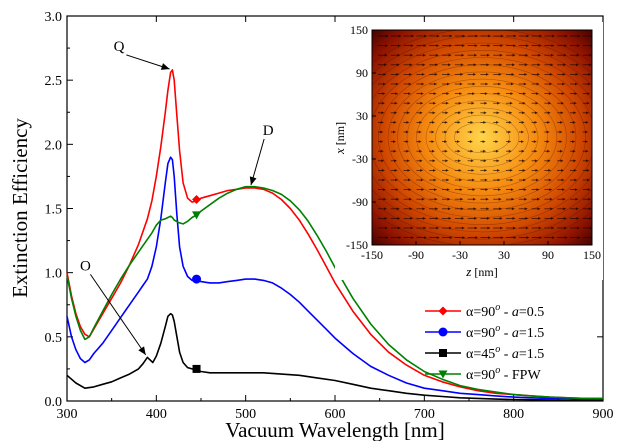 The width and height of the screenshot is (621, 441). I want to click on y-tick-label: 3.0, so click(54, 17).